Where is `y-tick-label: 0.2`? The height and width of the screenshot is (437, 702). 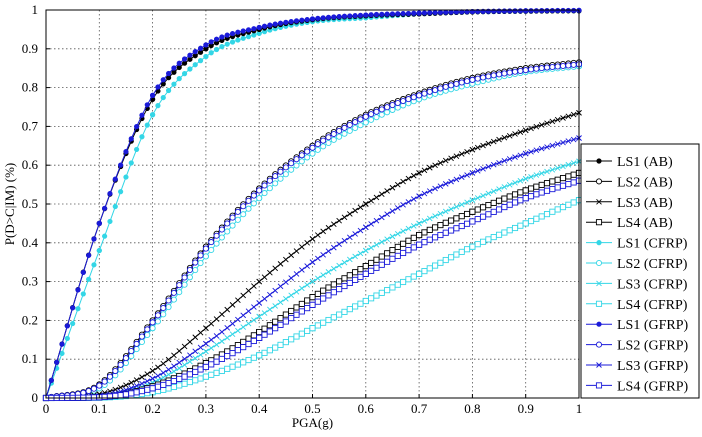
y-tick-label: 0.2 is located at coordinates (30, 319).